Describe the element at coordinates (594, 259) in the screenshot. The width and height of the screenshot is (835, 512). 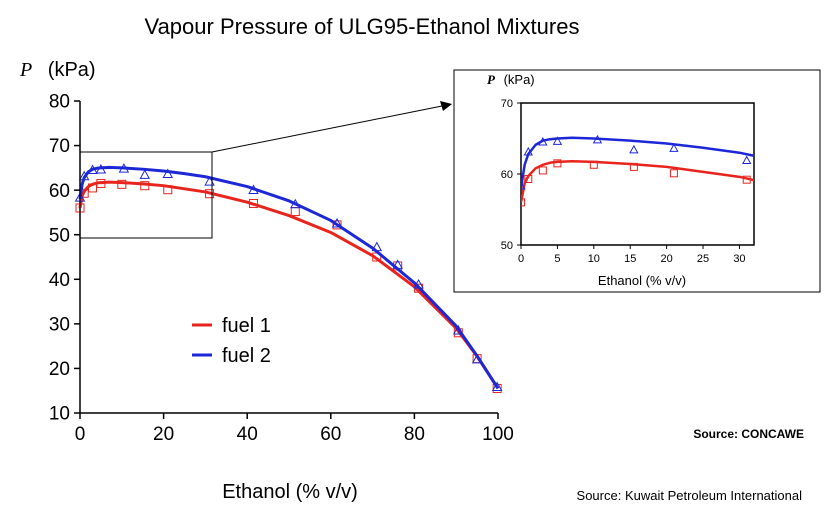
I see `inset-x-tick-label: 10` at that location.